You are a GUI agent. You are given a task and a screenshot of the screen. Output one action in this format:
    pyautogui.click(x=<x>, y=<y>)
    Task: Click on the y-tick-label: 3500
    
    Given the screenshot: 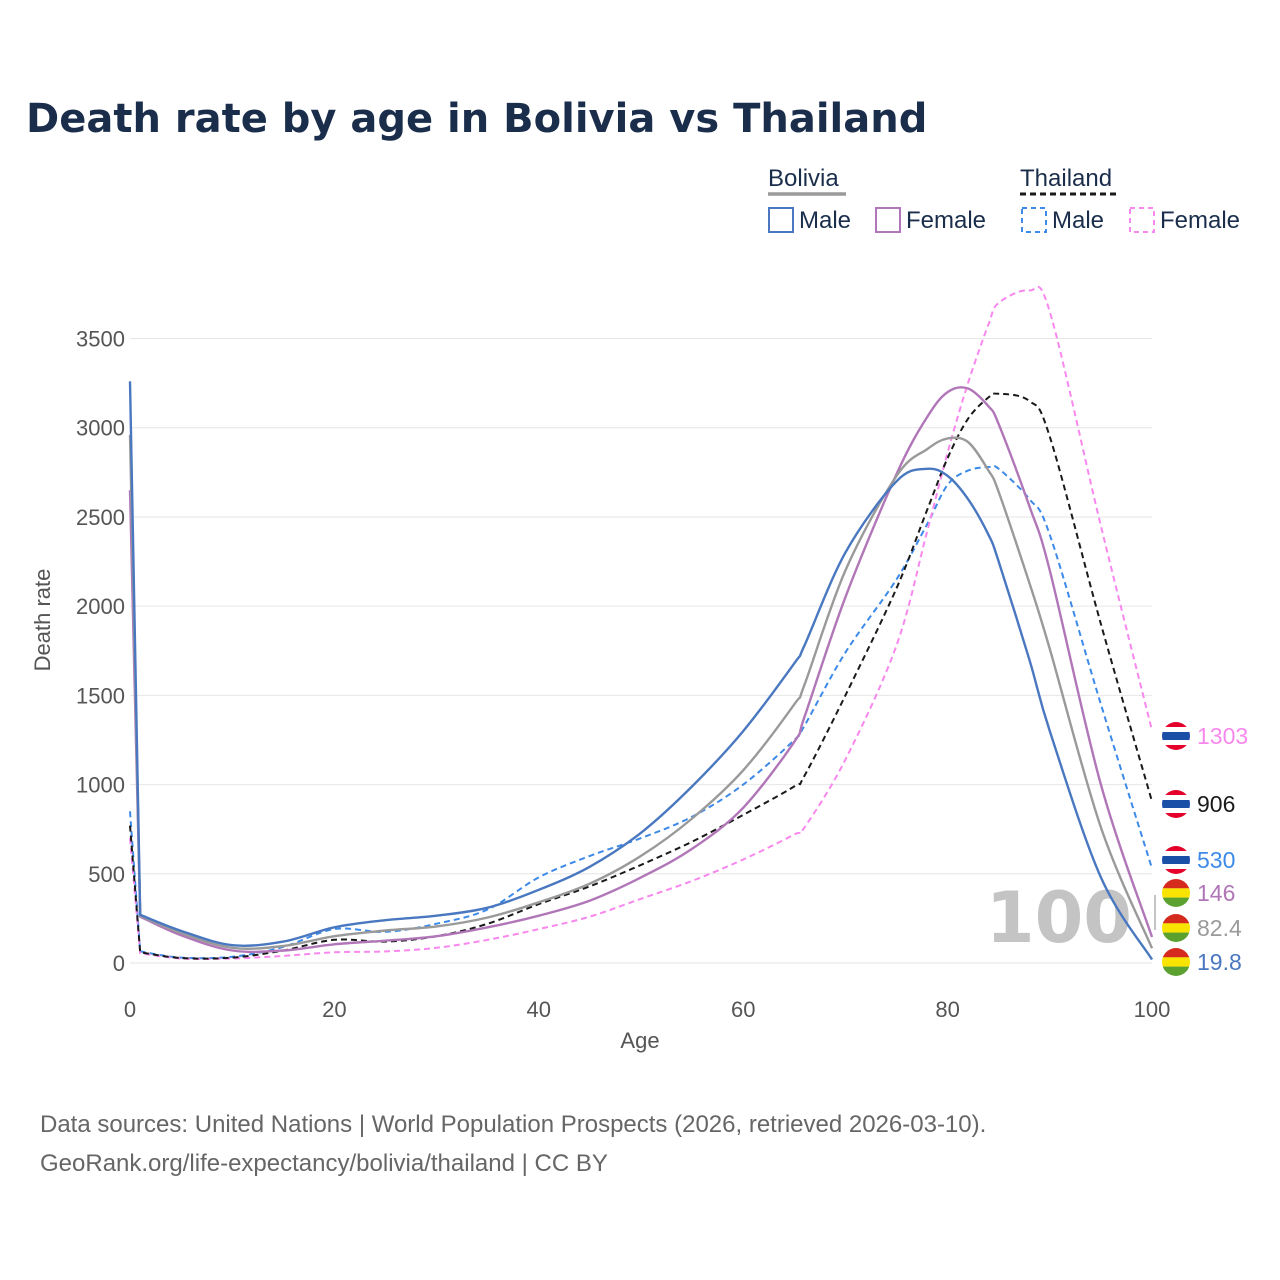 What is the action you would take?
    pyautogui.click(x=100, y=339)
    